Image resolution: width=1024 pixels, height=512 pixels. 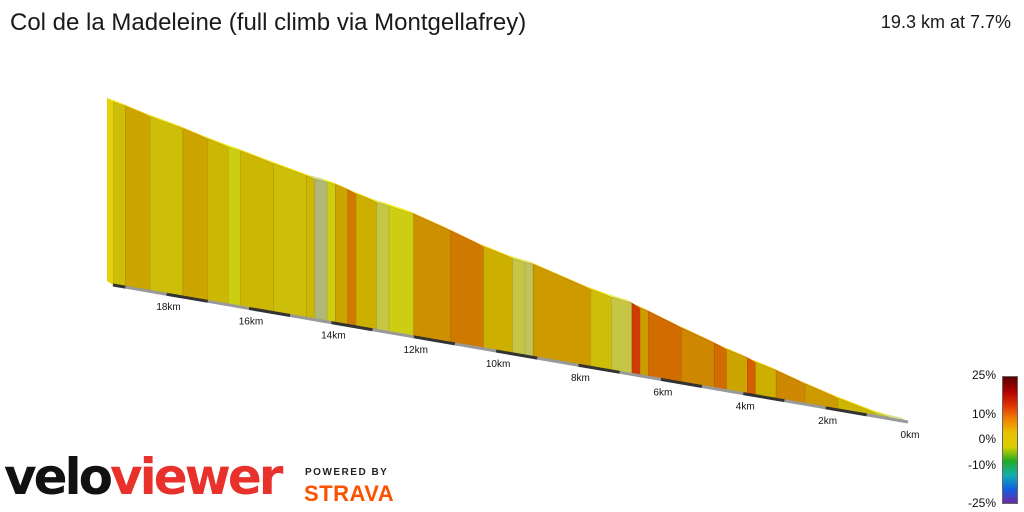 What do you see at coordinates (415, 350) in the screenshot?
I see `distance-tick-label: 12km` at bounding box center [415, 350].